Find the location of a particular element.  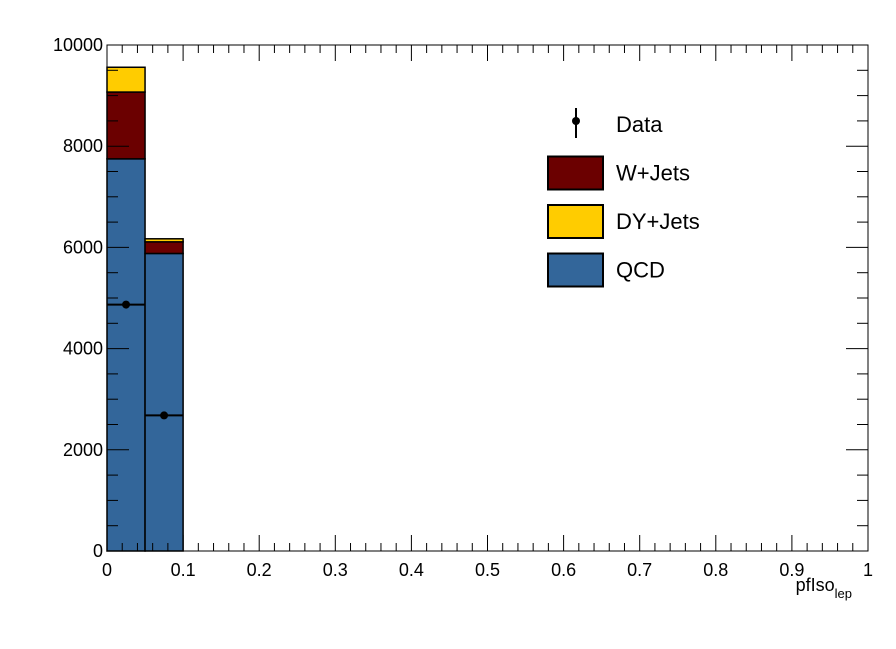

legend-label-dy-jets: DY+Jets is located at coordinates (658, 221).